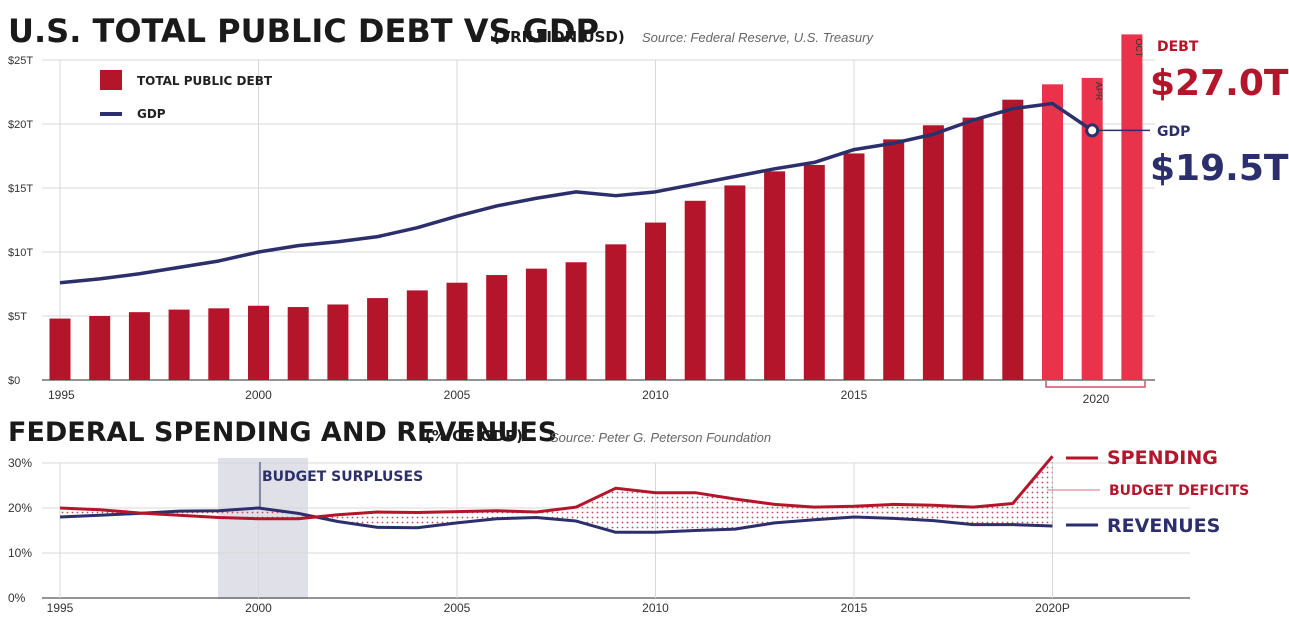  Describe the element at coordinates (17, 598) in the screenshot. I see `bottom-y-tick-label: 0%` at that location.